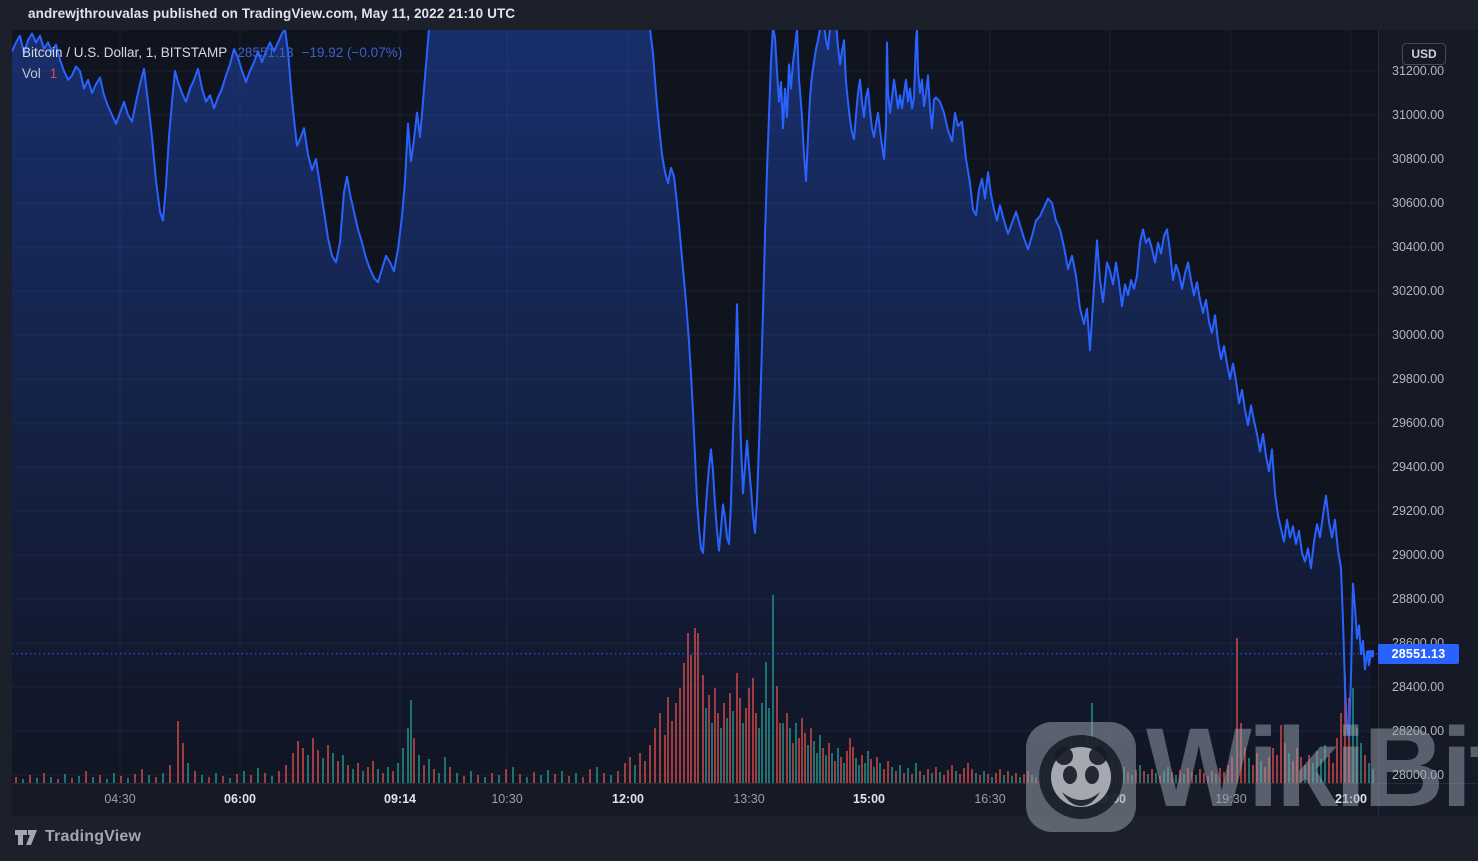  Describe the element at coordinates (125, 52) in the screenshot. I see `symbol-title: Bitcoin / U.S. Dollar, 1, BITSTAMP` at that location.